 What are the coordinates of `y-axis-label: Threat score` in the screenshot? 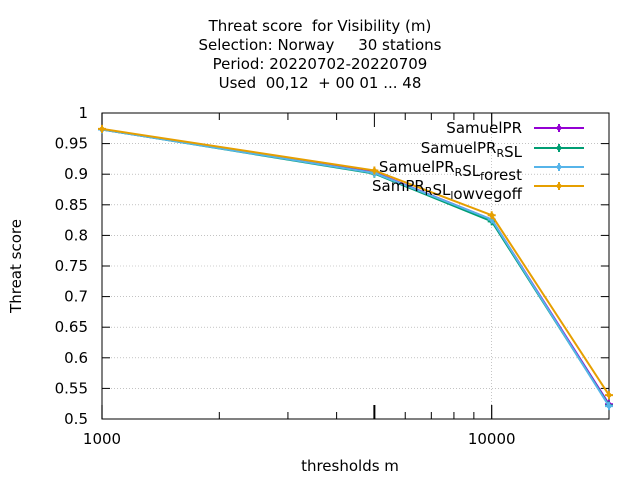 It's located at (16, 266).